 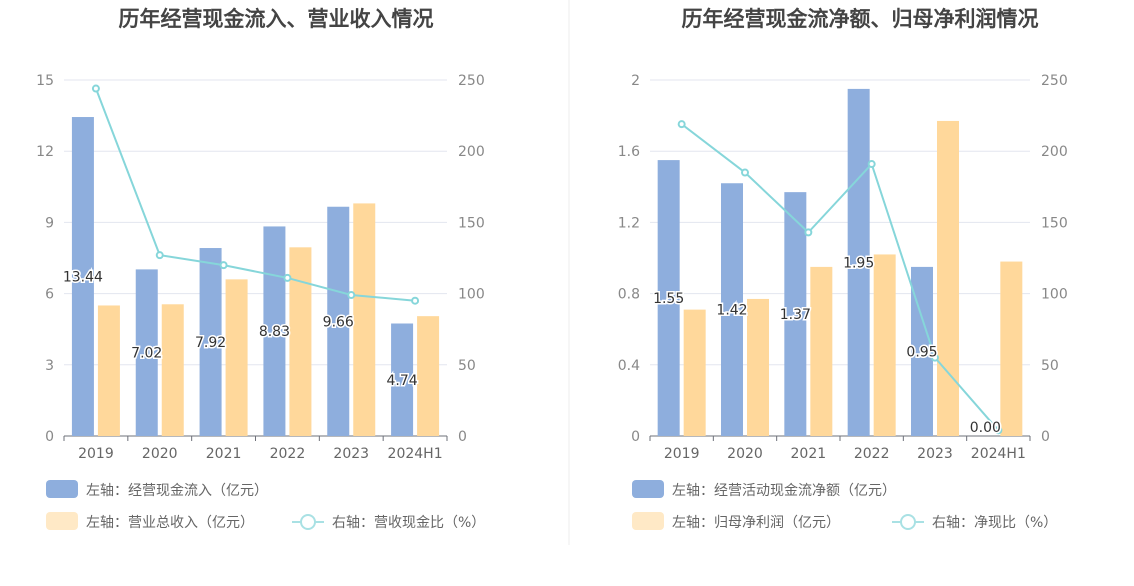 I want to click on left-axis-tick: 15, so click(x=45, y=81).